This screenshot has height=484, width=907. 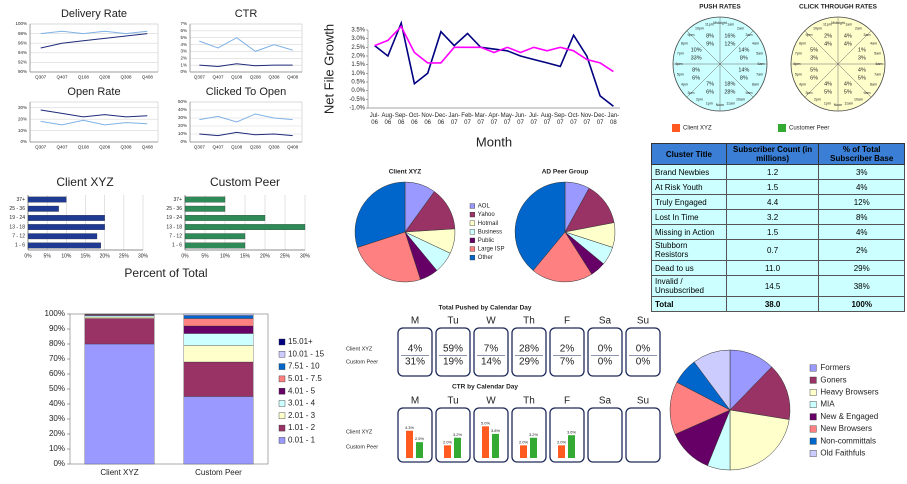 I want to click on y-tick-label: 3%, so click(x=183, y=51).